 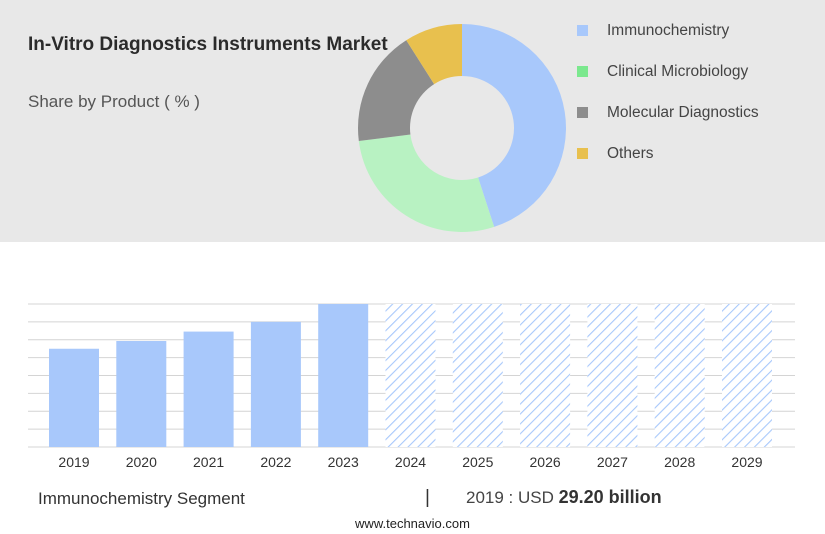 I want to click on bar-2020, so click(x=141, y=394).